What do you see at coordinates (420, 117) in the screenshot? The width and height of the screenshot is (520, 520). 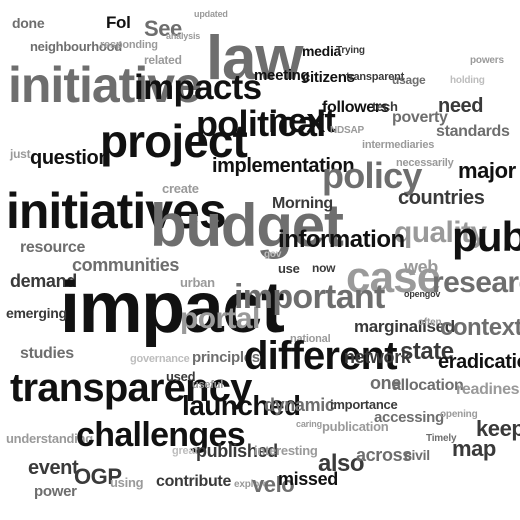 I see `word-poverty: poverty` at bounding box center [420, 117].